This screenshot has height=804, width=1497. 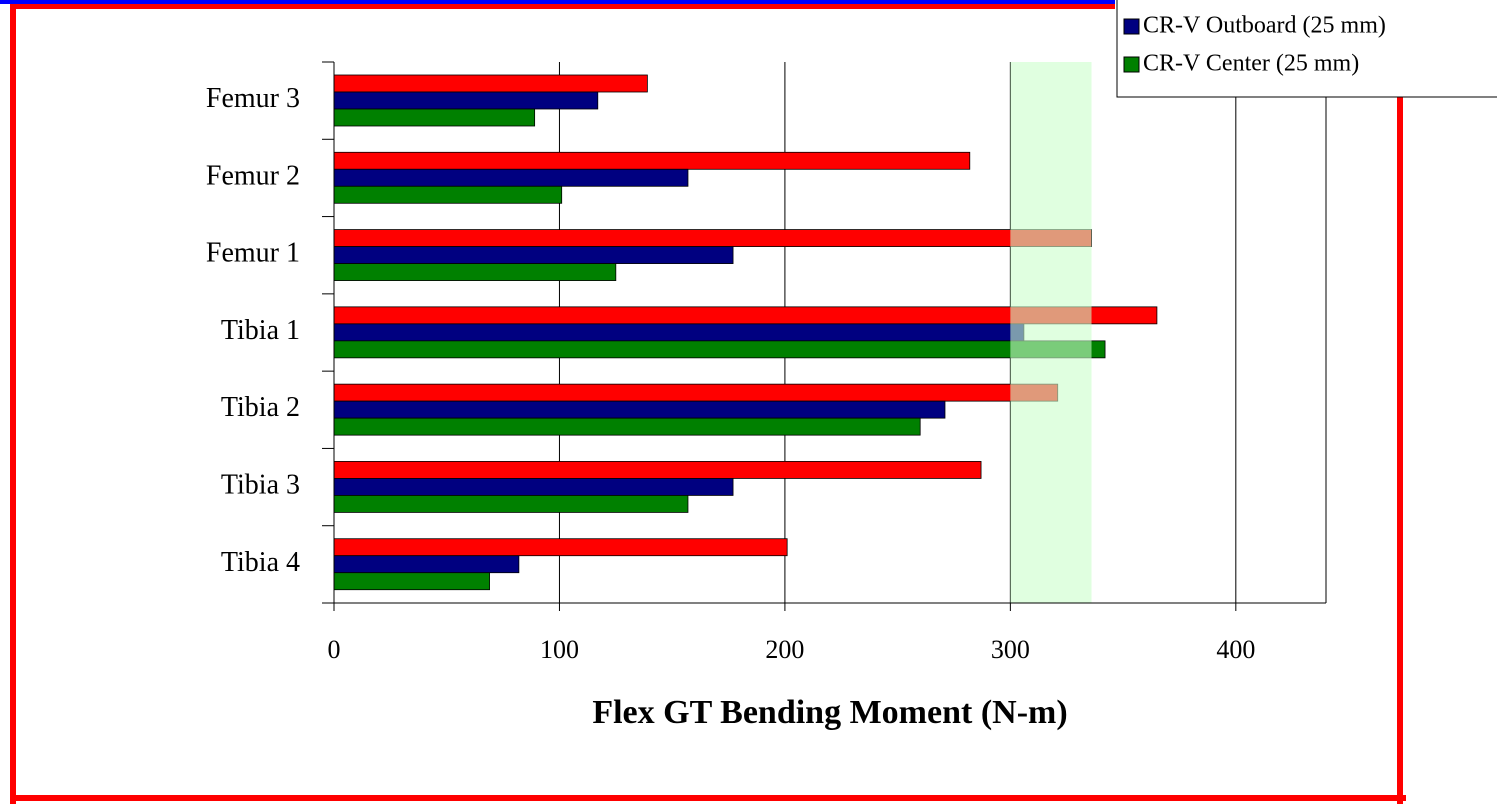 What do you see at coordinates (1235, 649) in the screenshot?
I see `x-tick-label: 400` at bounding box center [1235, 649].